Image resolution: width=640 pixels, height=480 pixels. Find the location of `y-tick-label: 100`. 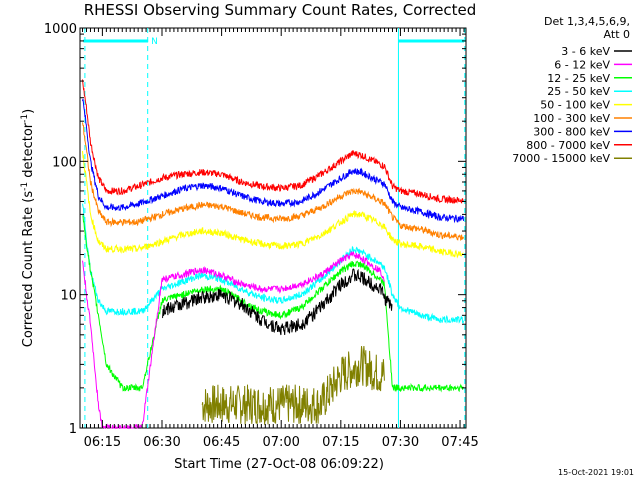

y-tick-label: 100 is located at coordinates (64, 162).